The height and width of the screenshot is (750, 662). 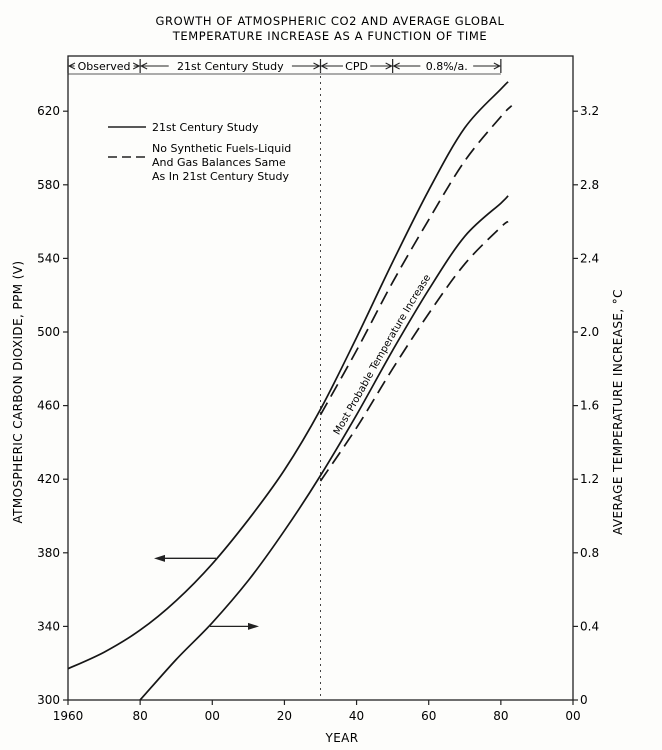 What do you see at coordinates (48, 406) in the screenshot?
I see `y-left-tick-label: 460` at bounding box center [48, 406].